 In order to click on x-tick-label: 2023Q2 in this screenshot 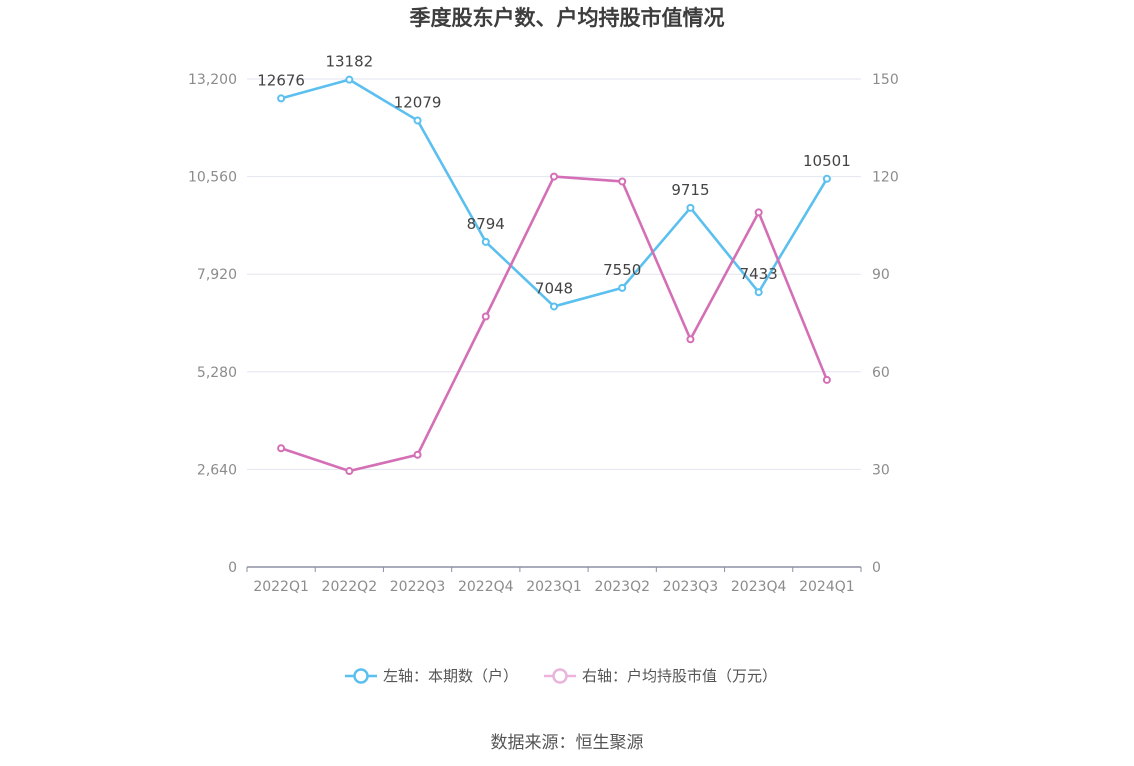, I will do `click(622, 587)`.